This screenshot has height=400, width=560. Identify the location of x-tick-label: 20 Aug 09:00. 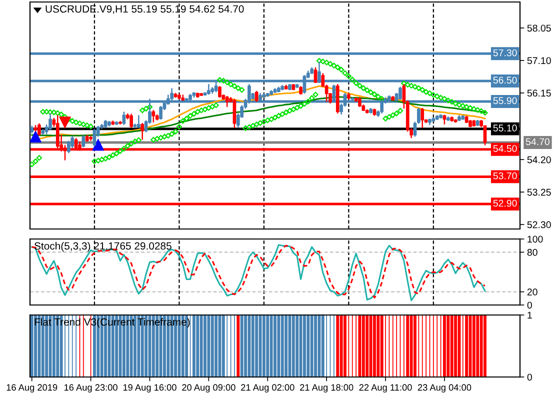
(209, 388).